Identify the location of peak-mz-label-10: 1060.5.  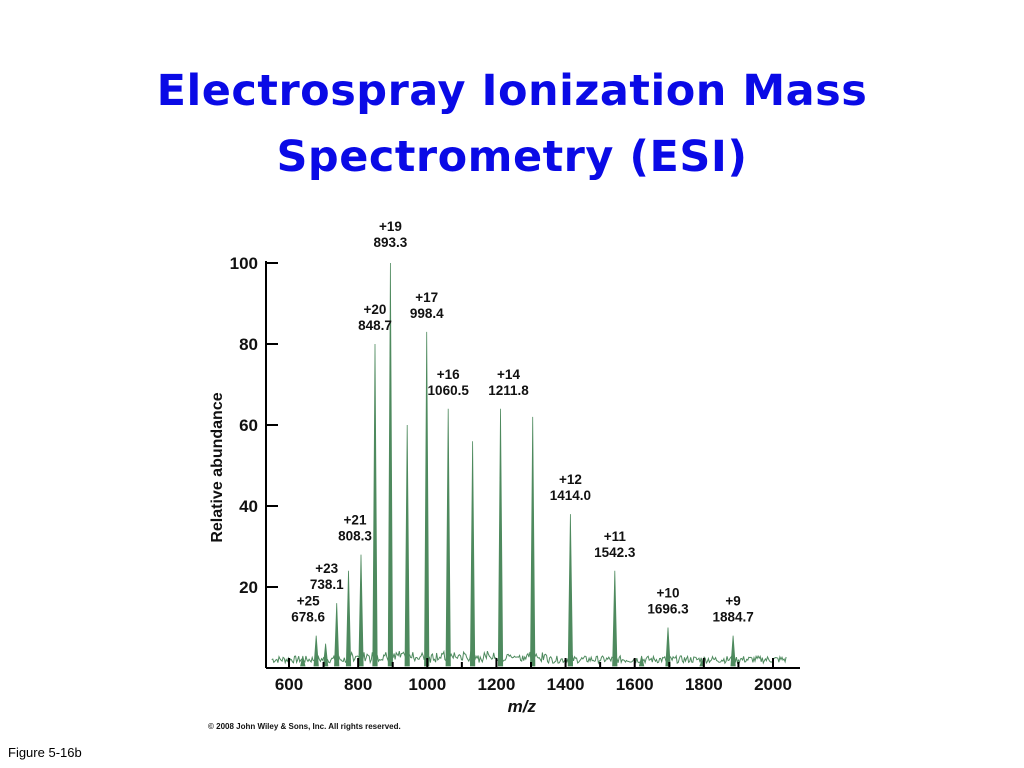
(449, 390).